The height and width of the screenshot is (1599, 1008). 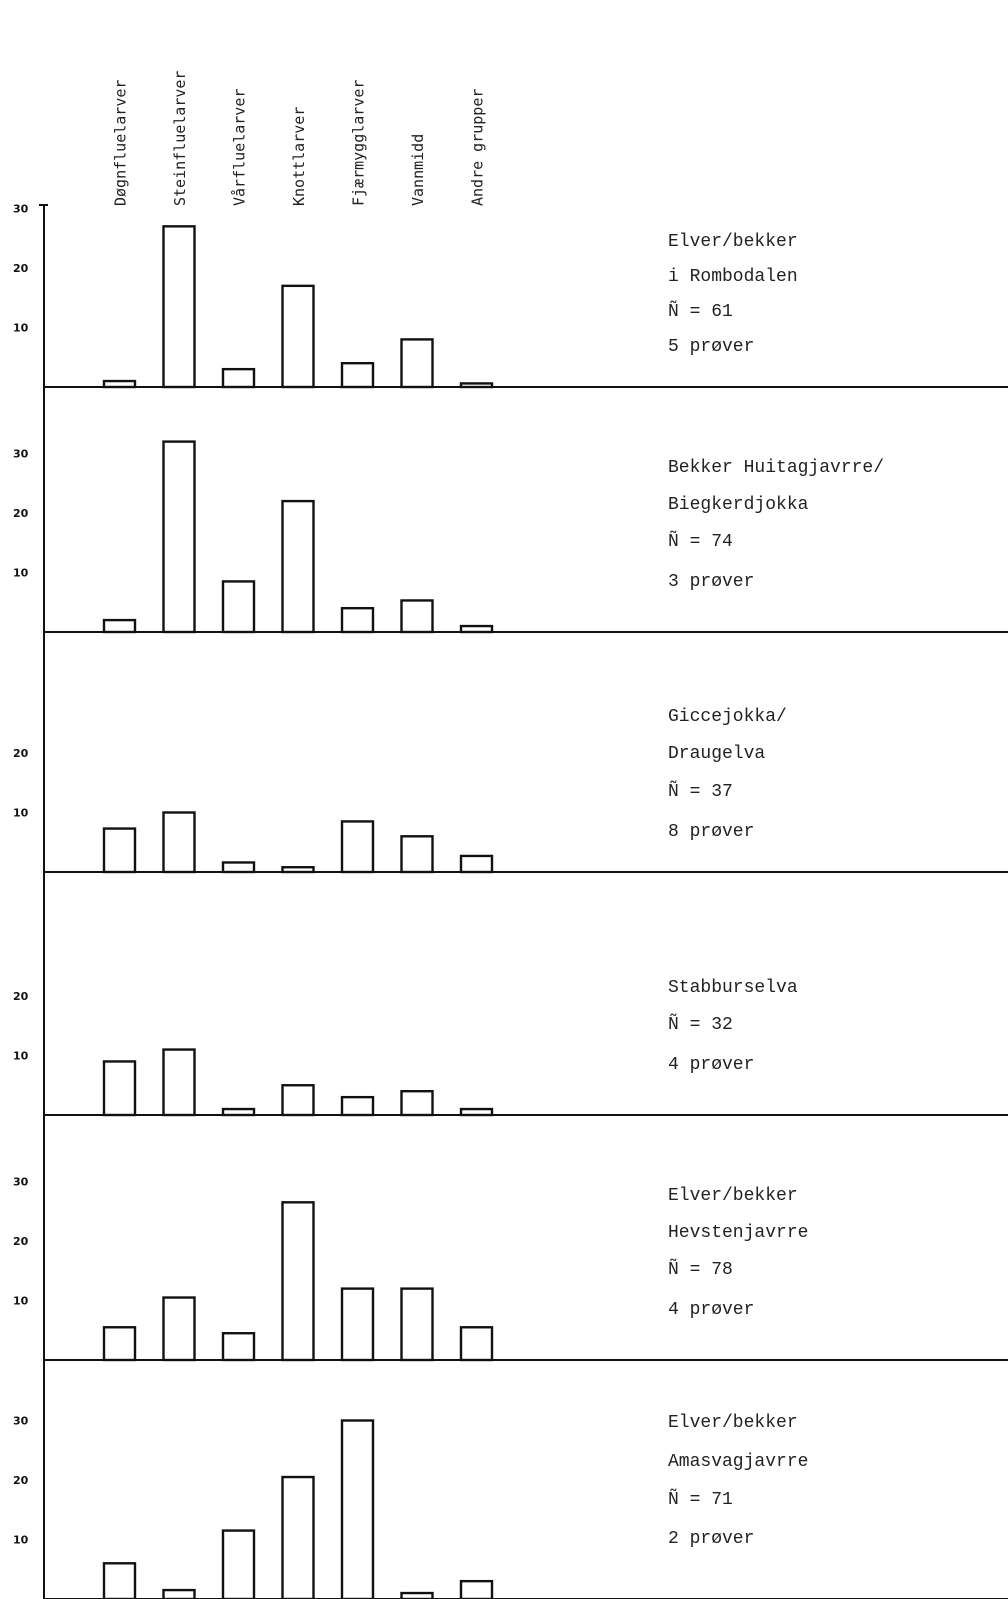 What do you see at coordinates (700, 311) in the screenshot?
I see `panel-annotation: Ñ = 61` at bounding box center [700, 311].